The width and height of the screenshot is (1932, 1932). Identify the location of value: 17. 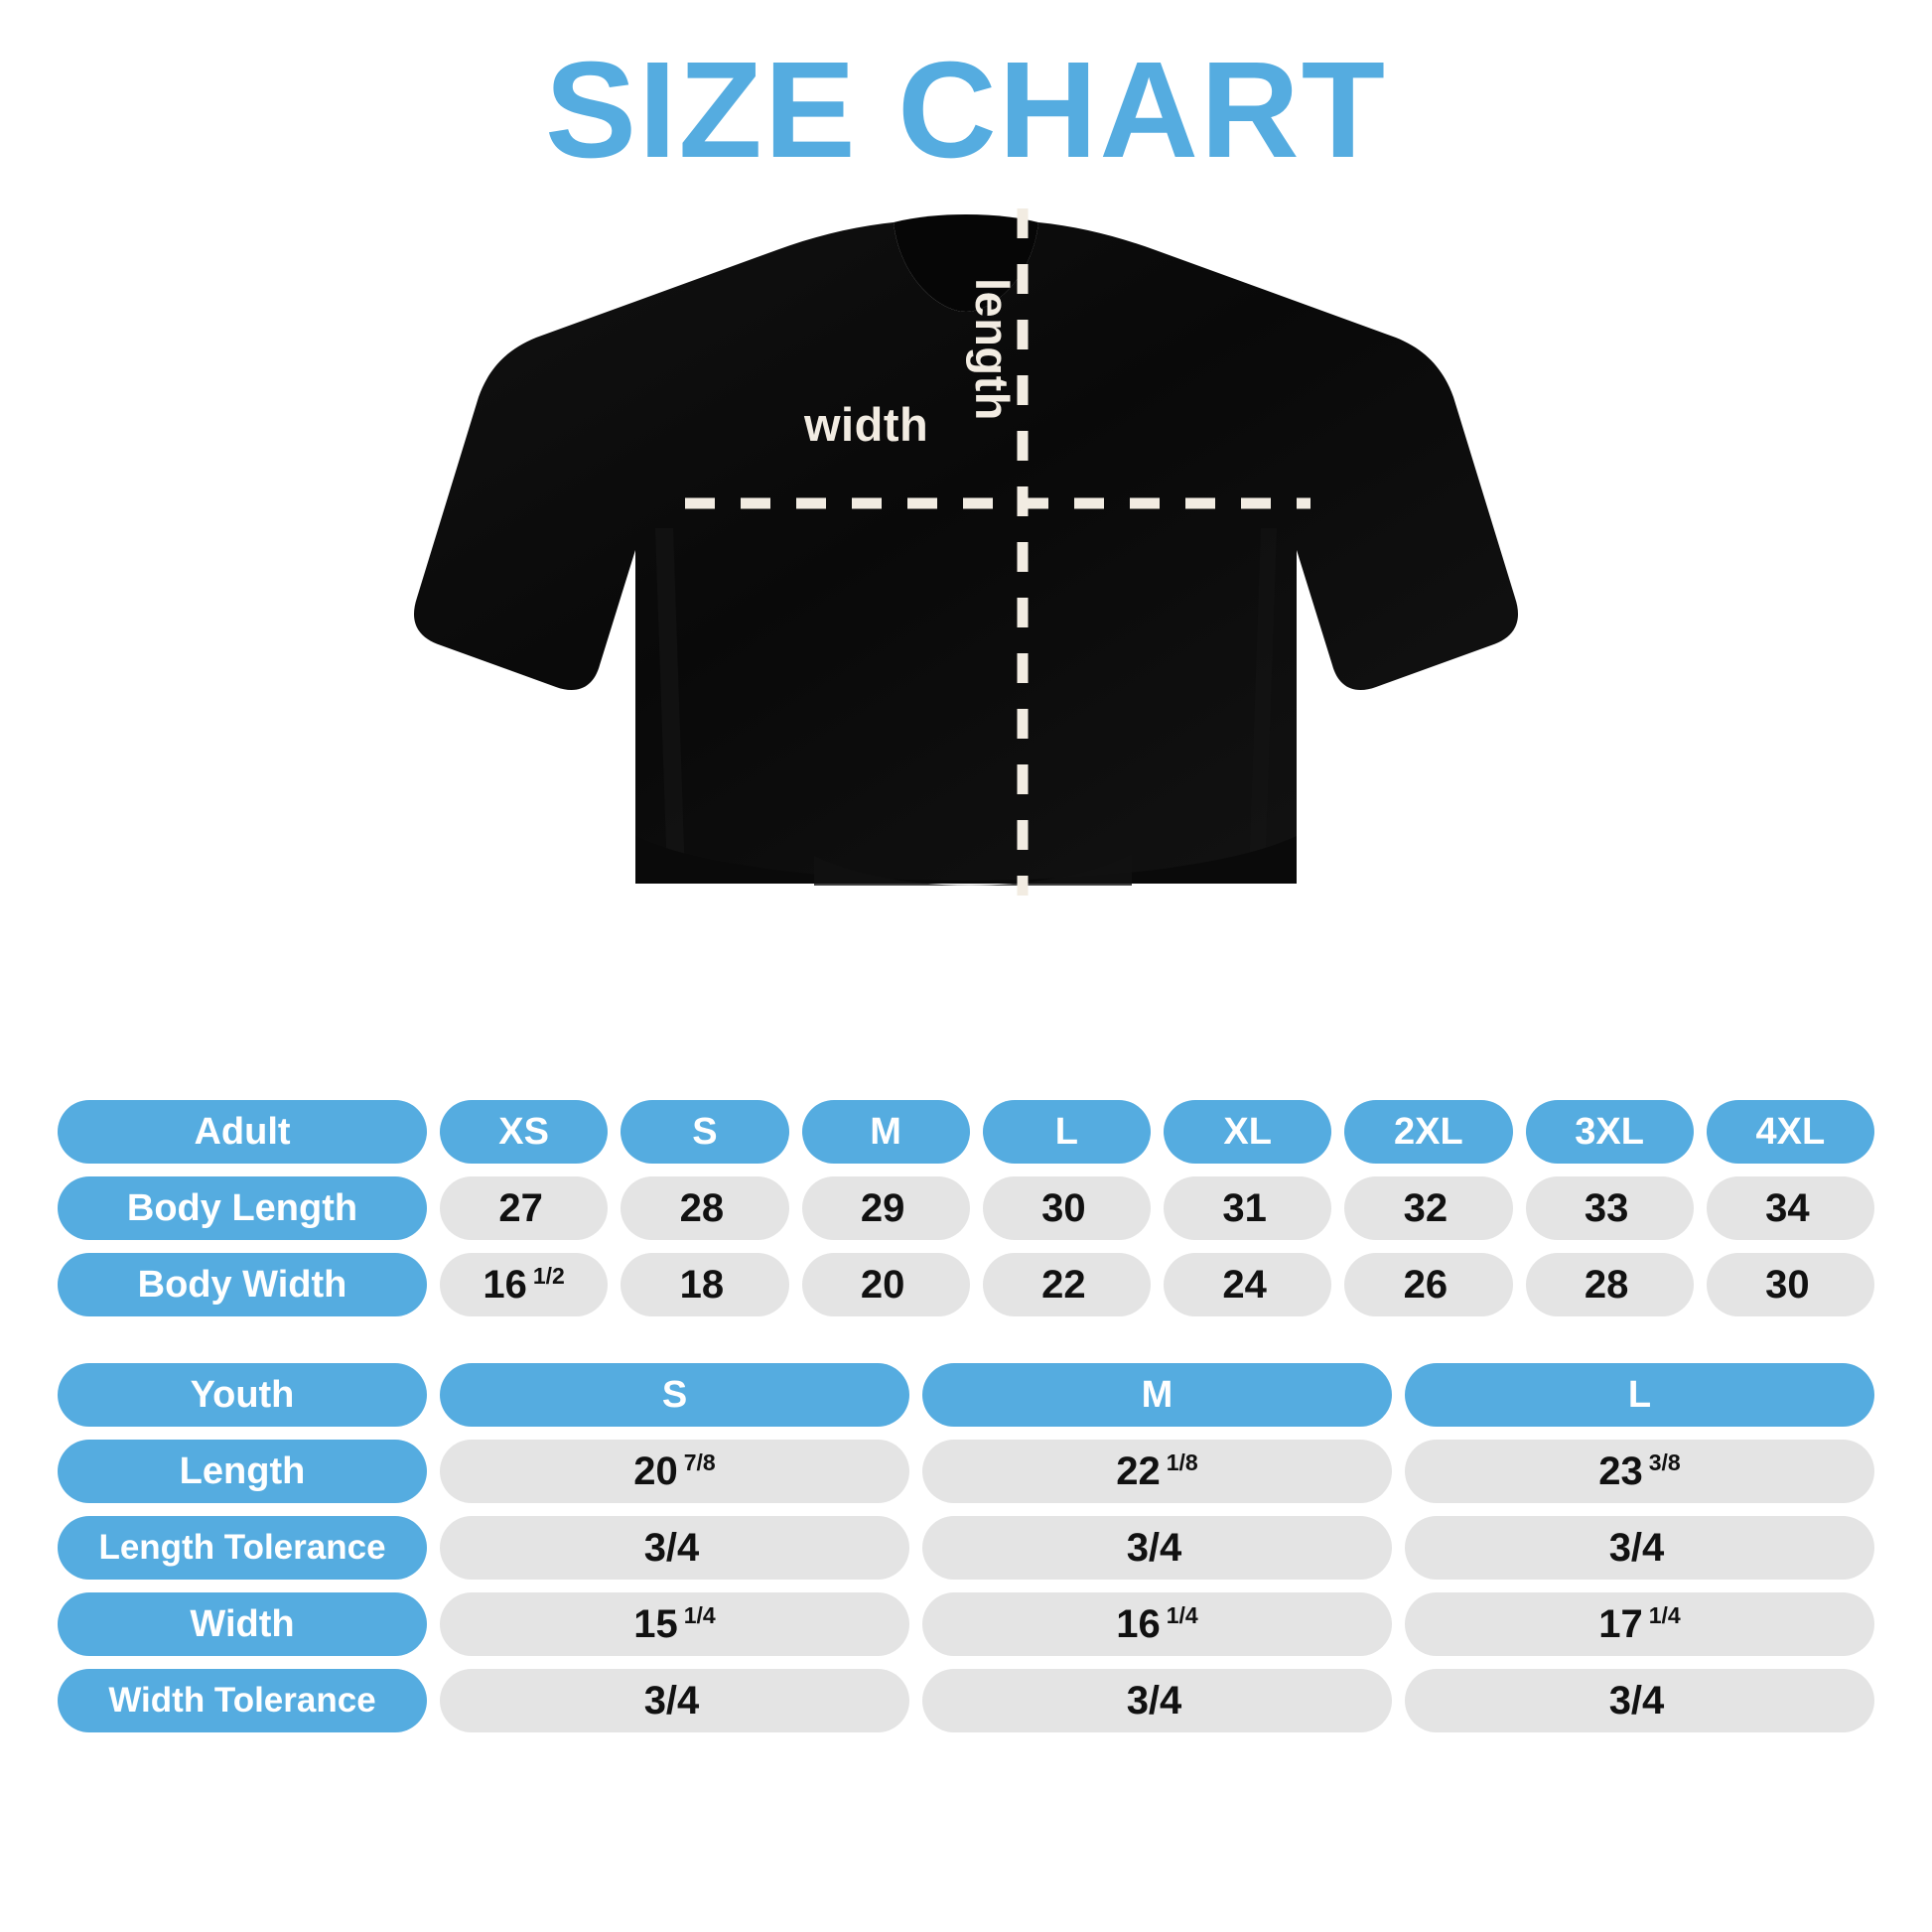
(1621, 1624).